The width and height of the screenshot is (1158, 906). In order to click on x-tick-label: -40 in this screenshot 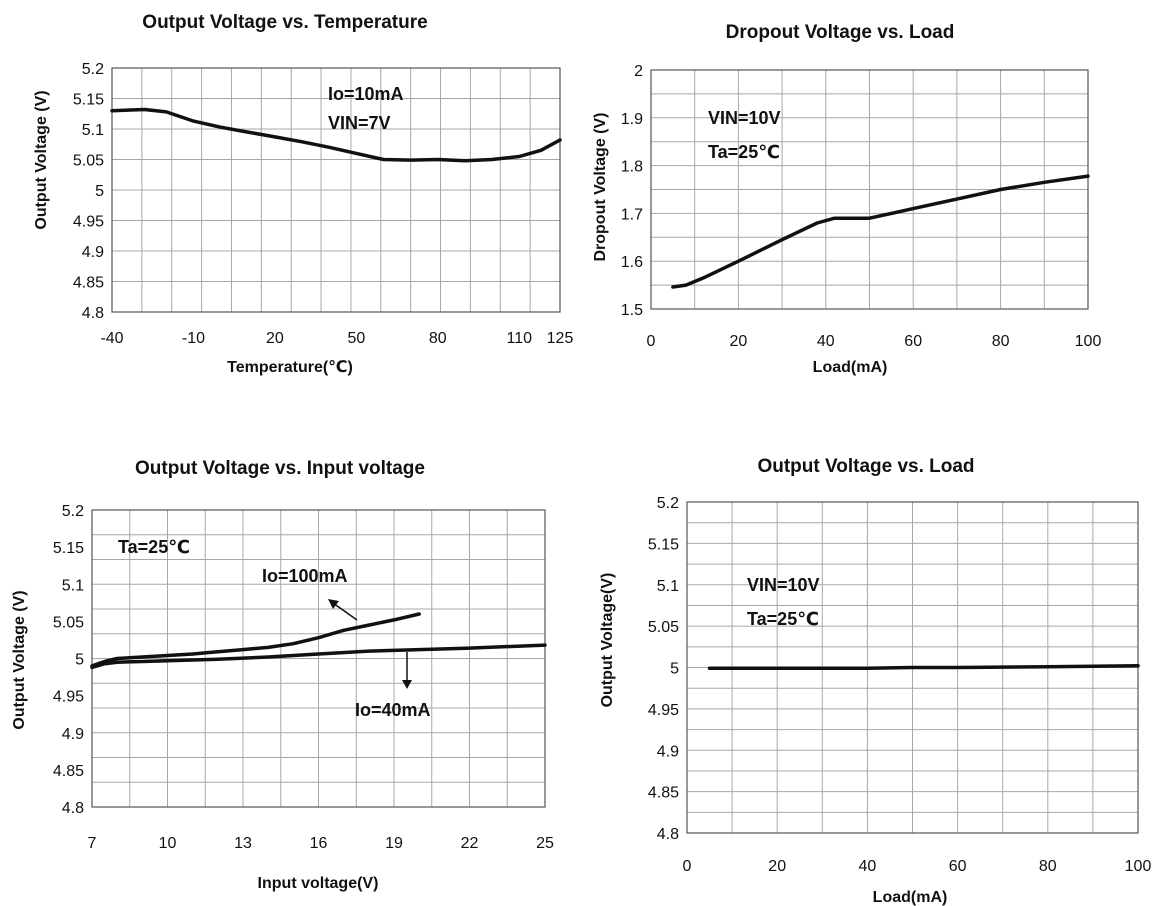, I will do `click(111, 338)`.